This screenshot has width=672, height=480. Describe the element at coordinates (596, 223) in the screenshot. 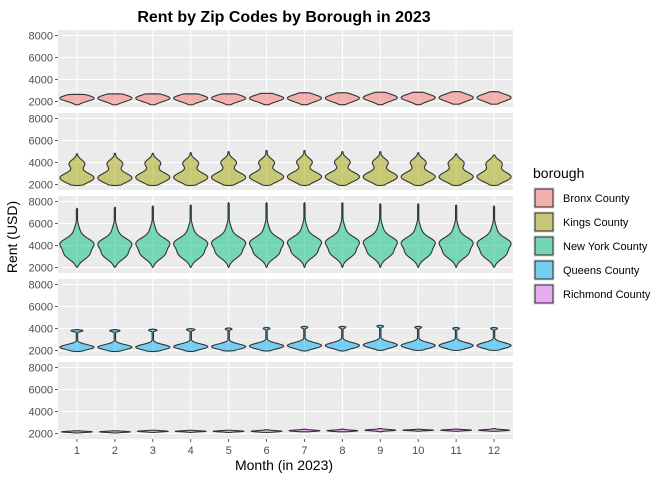

I see `legend-label: Kings County` at that location.